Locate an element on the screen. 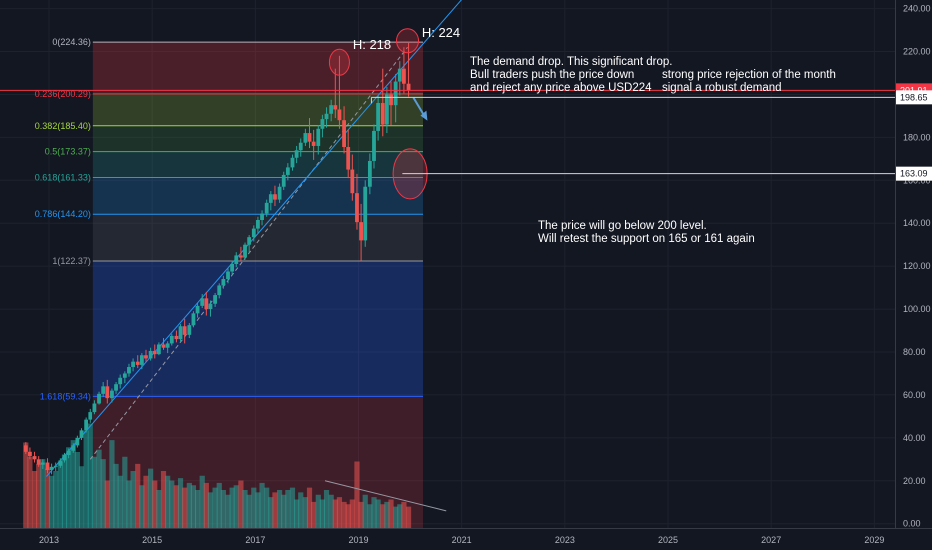 This screenshot has height=550, width=932. fib-label: 0.618(161.33) is located at coordinates (63, 177).